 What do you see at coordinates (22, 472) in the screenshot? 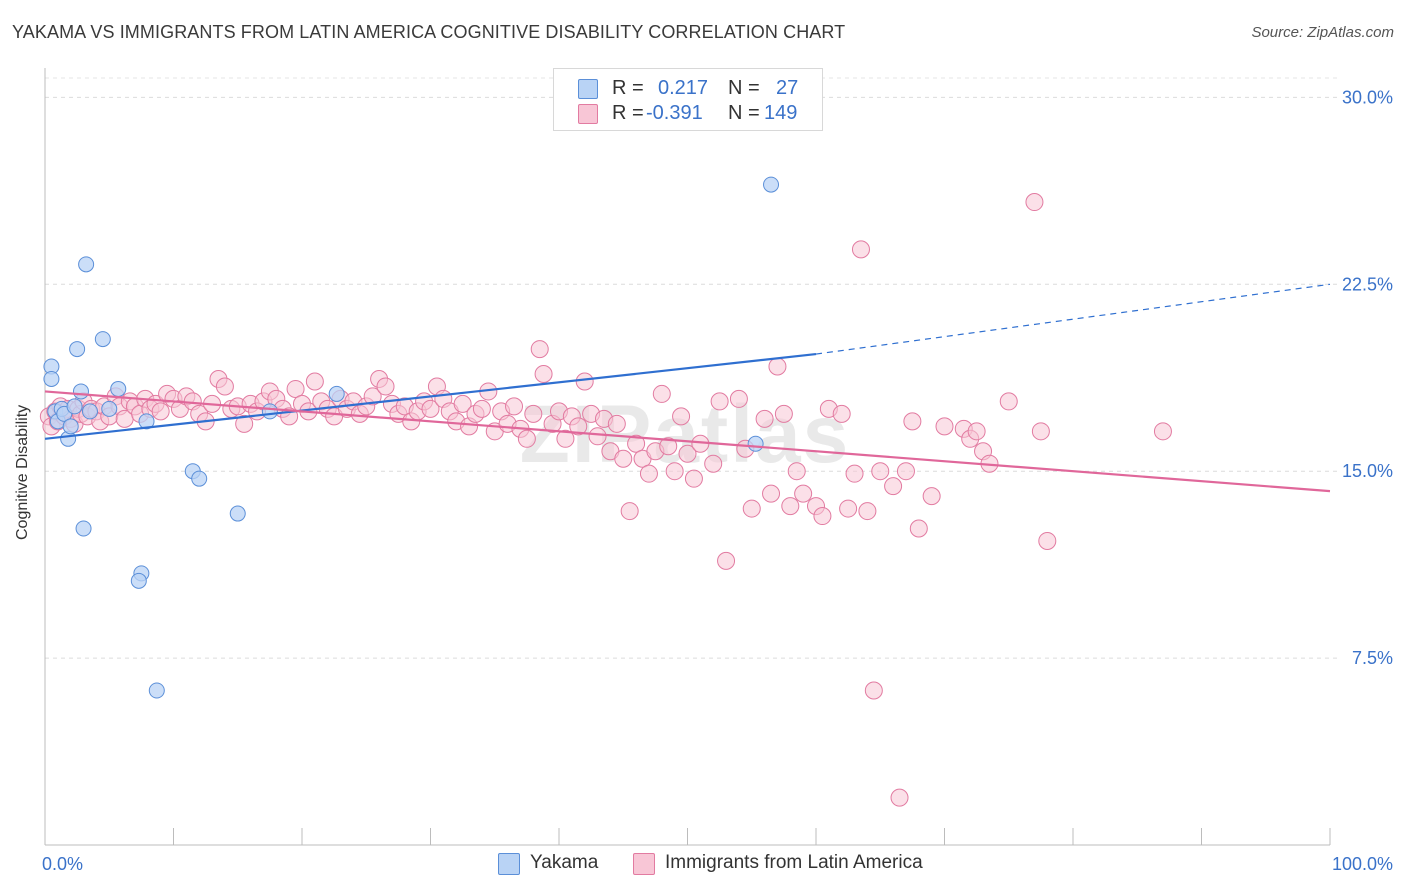
I see `y-axis-title: Cognitive Disability` at bounding box center [22, 472].